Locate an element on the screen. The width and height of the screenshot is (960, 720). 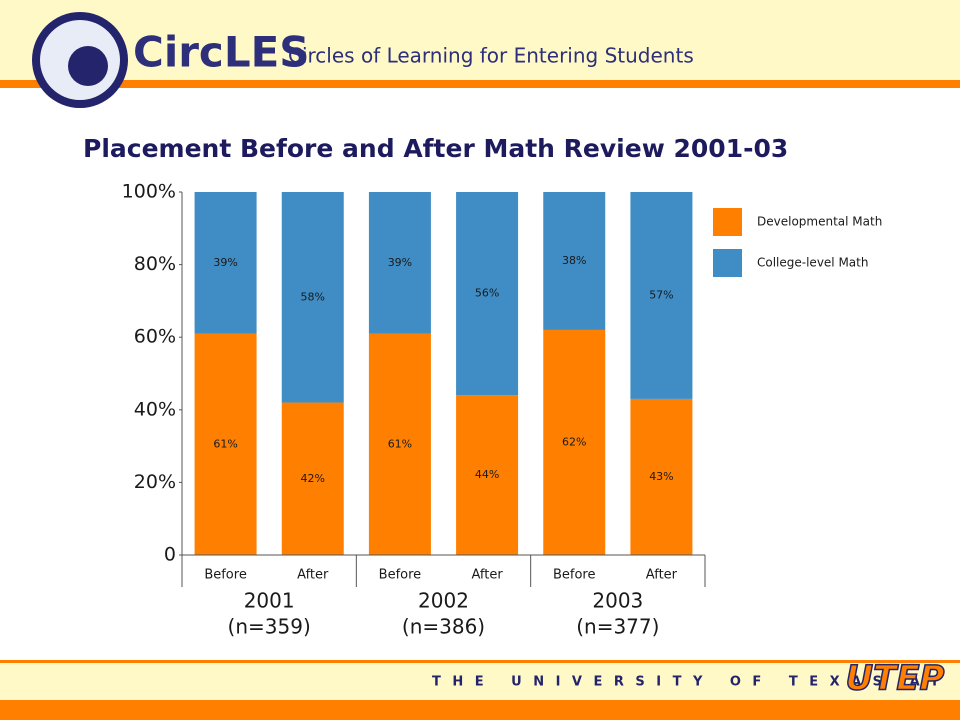
data-label: 58% is located at coordinates (313, 296).